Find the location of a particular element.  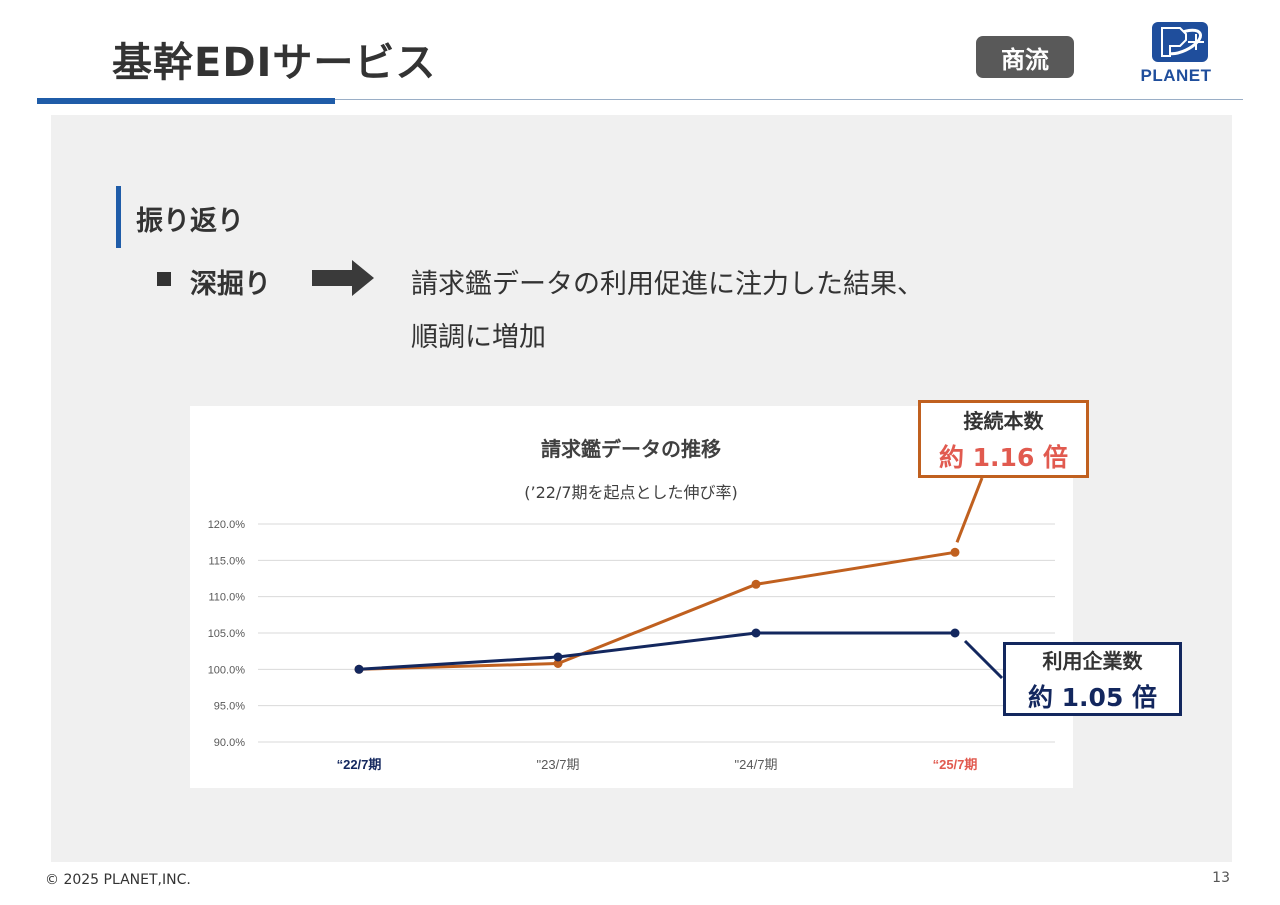

companies-callout-label: 利用企業数 is located at coordinates (1092, 660).